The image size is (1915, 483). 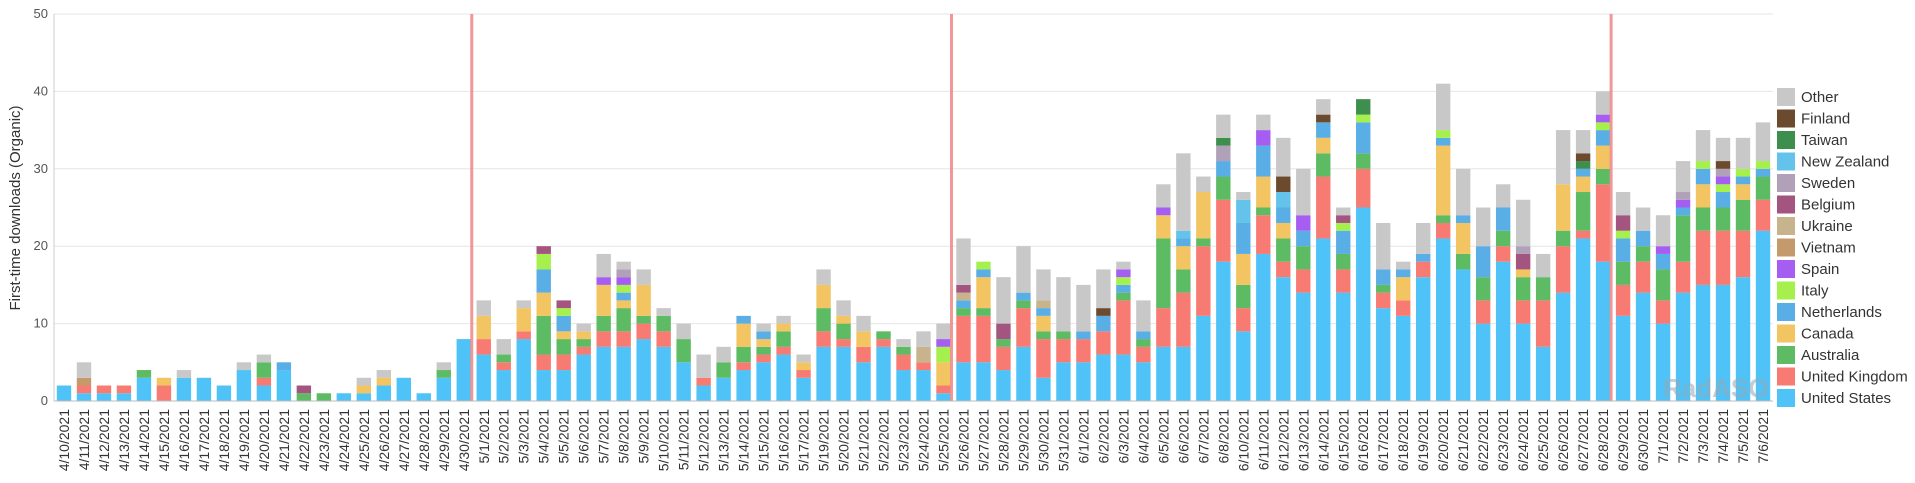 What do you see at coordinates (1803, 290) in the screenshot?
I see `legend-item: Italy` at bounding box center [1803, 290].